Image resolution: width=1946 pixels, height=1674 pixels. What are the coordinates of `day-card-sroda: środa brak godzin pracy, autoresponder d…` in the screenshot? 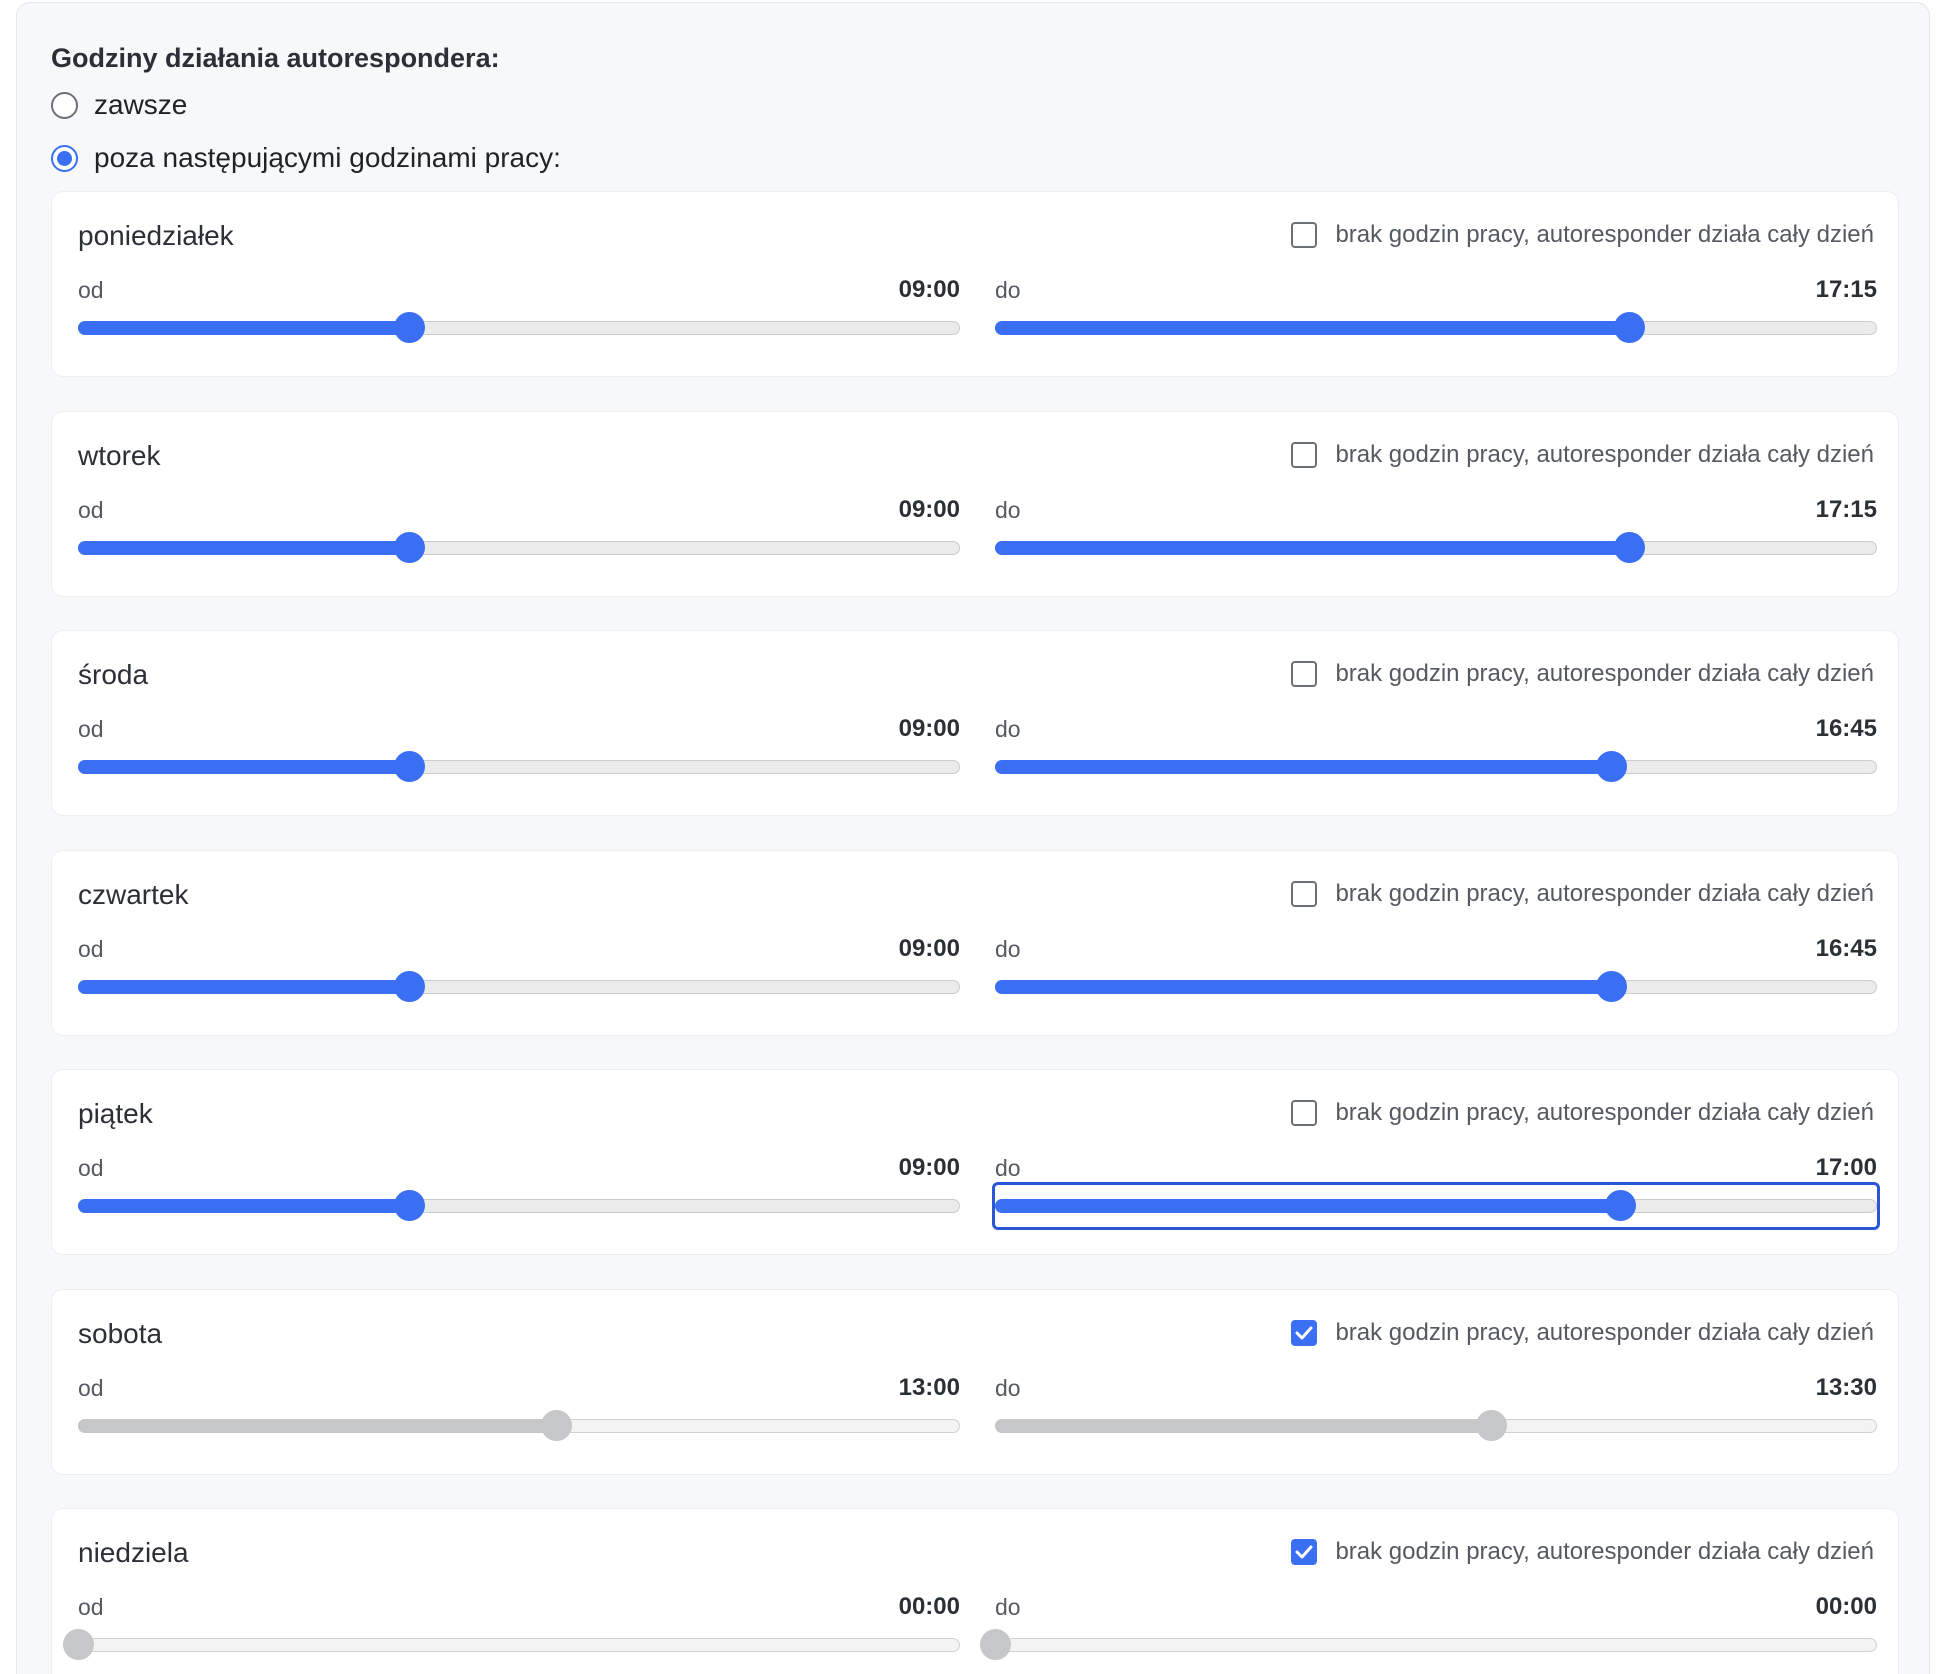 It's located at (975, 723).